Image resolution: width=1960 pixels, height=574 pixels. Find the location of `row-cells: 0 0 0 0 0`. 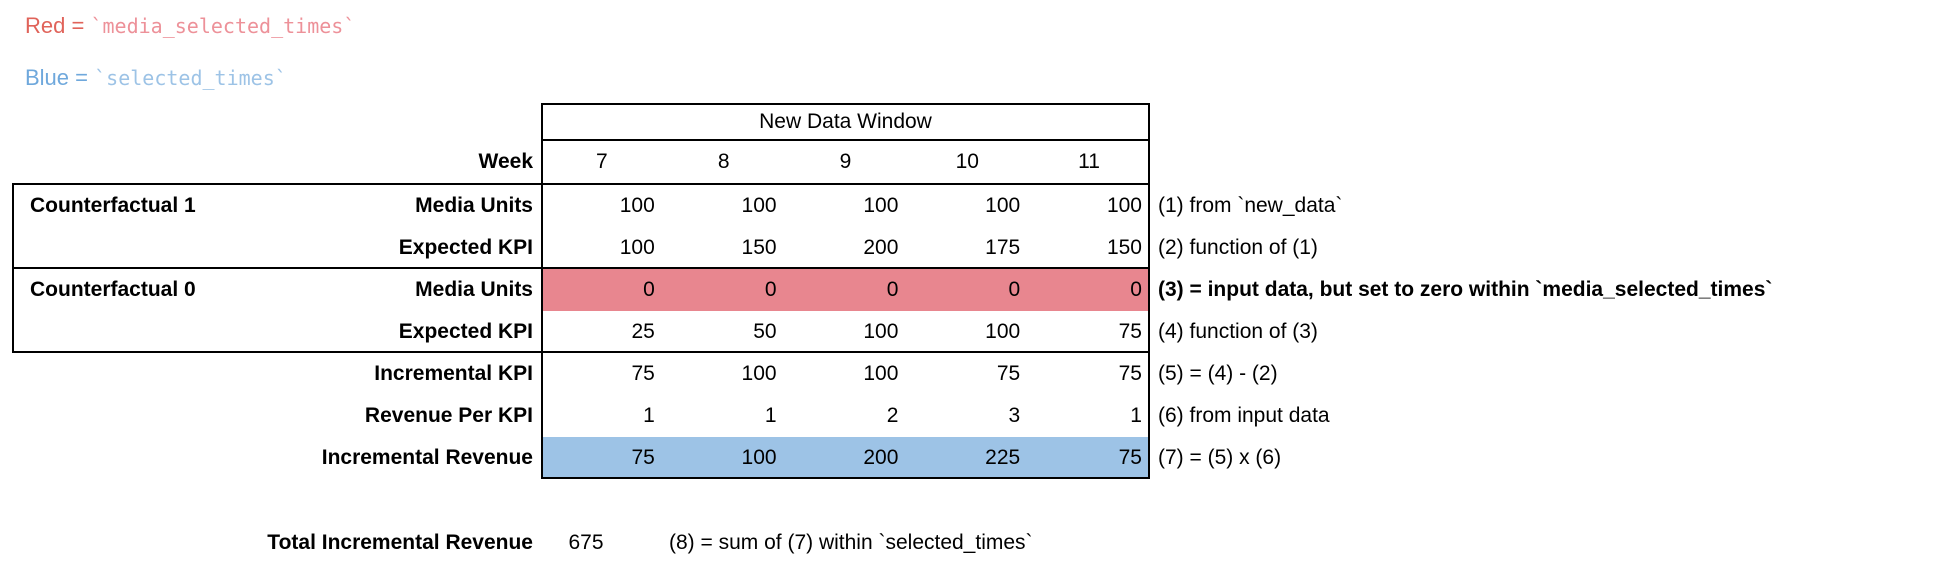

row-cells: 0 0 0 0 0 is located at coordinates (845, 290).